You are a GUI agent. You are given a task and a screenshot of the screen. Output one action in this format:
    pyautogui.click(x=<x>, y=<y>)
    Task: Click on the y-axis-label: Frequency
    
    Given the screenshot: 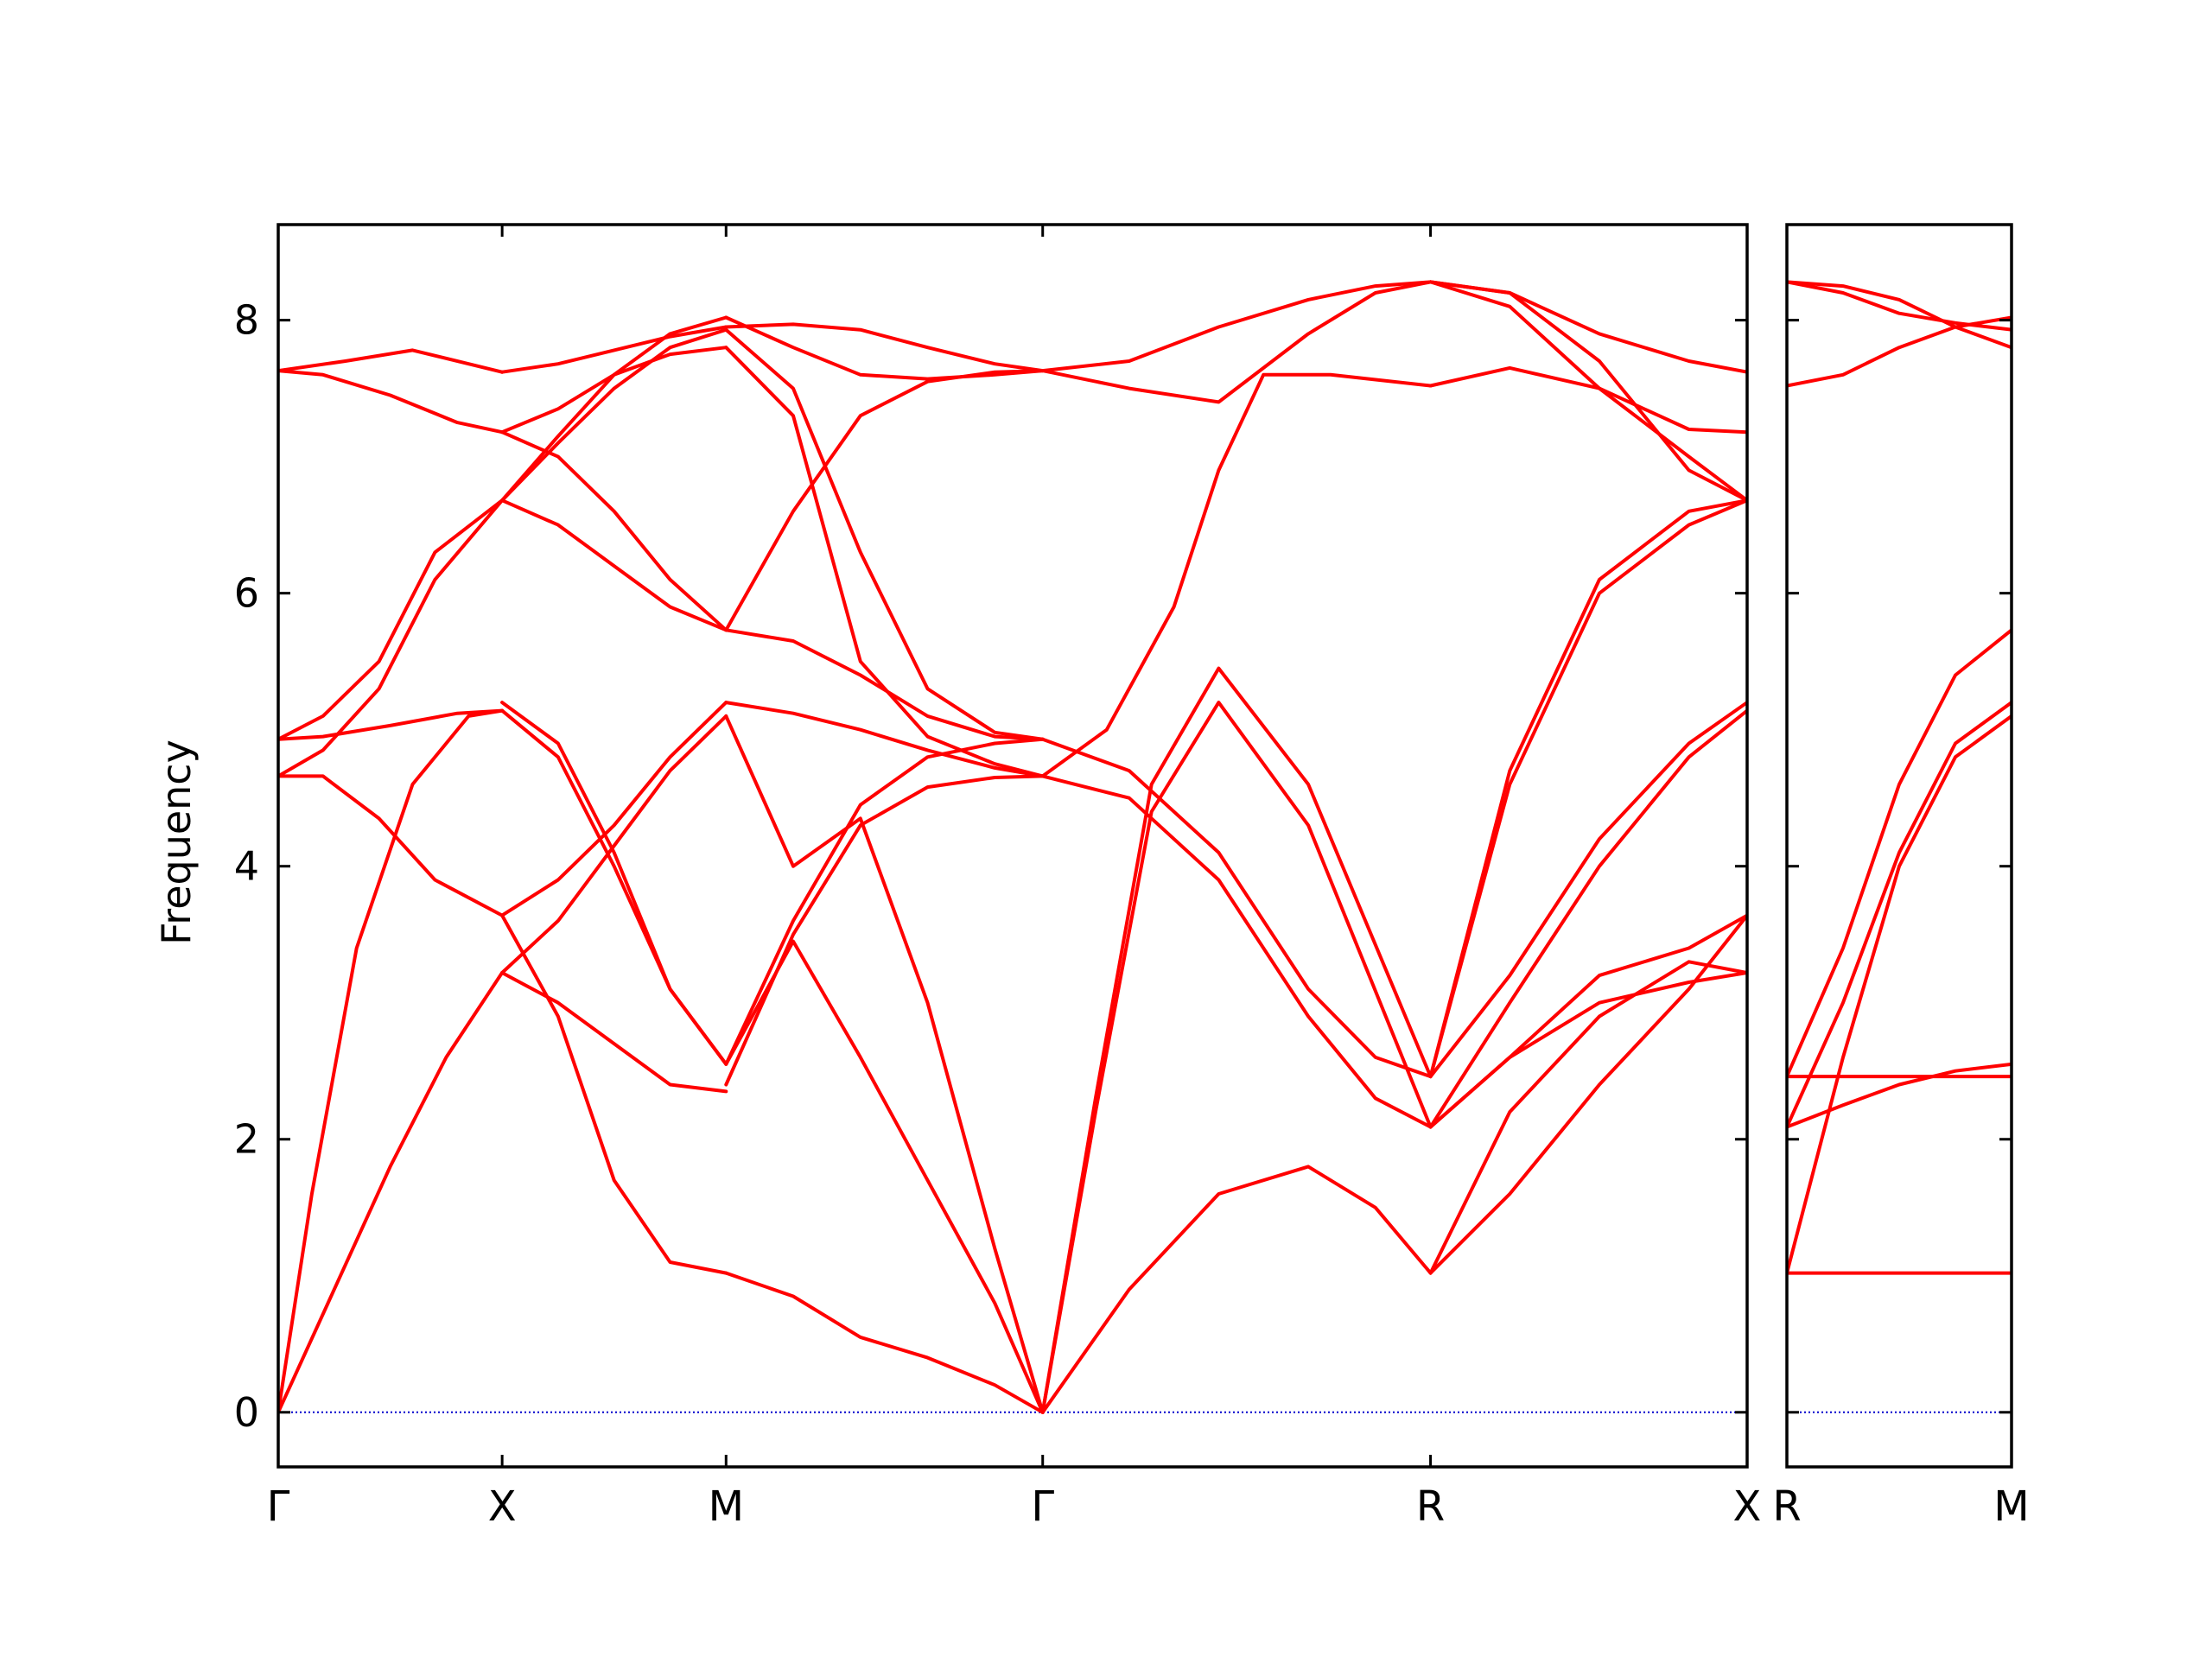 What is the action you would take?
    pyautogui.click(x=176, y=842)
    